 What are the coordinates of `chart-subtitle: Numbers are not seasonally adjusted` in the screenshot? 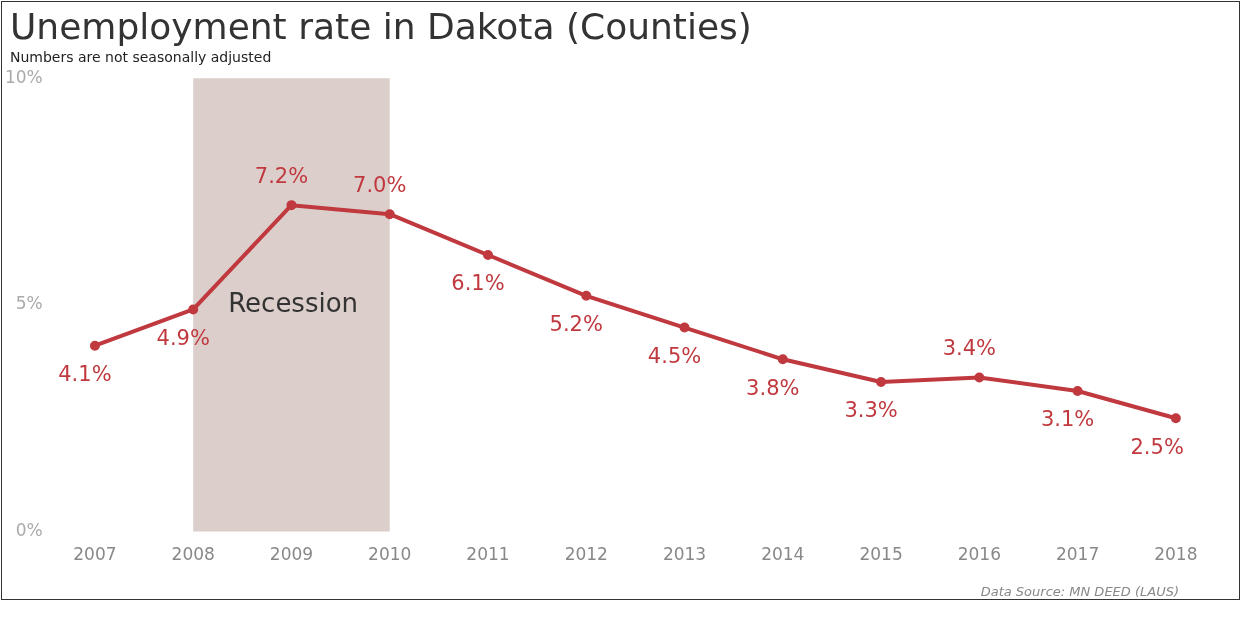 It's located at (141, 56).